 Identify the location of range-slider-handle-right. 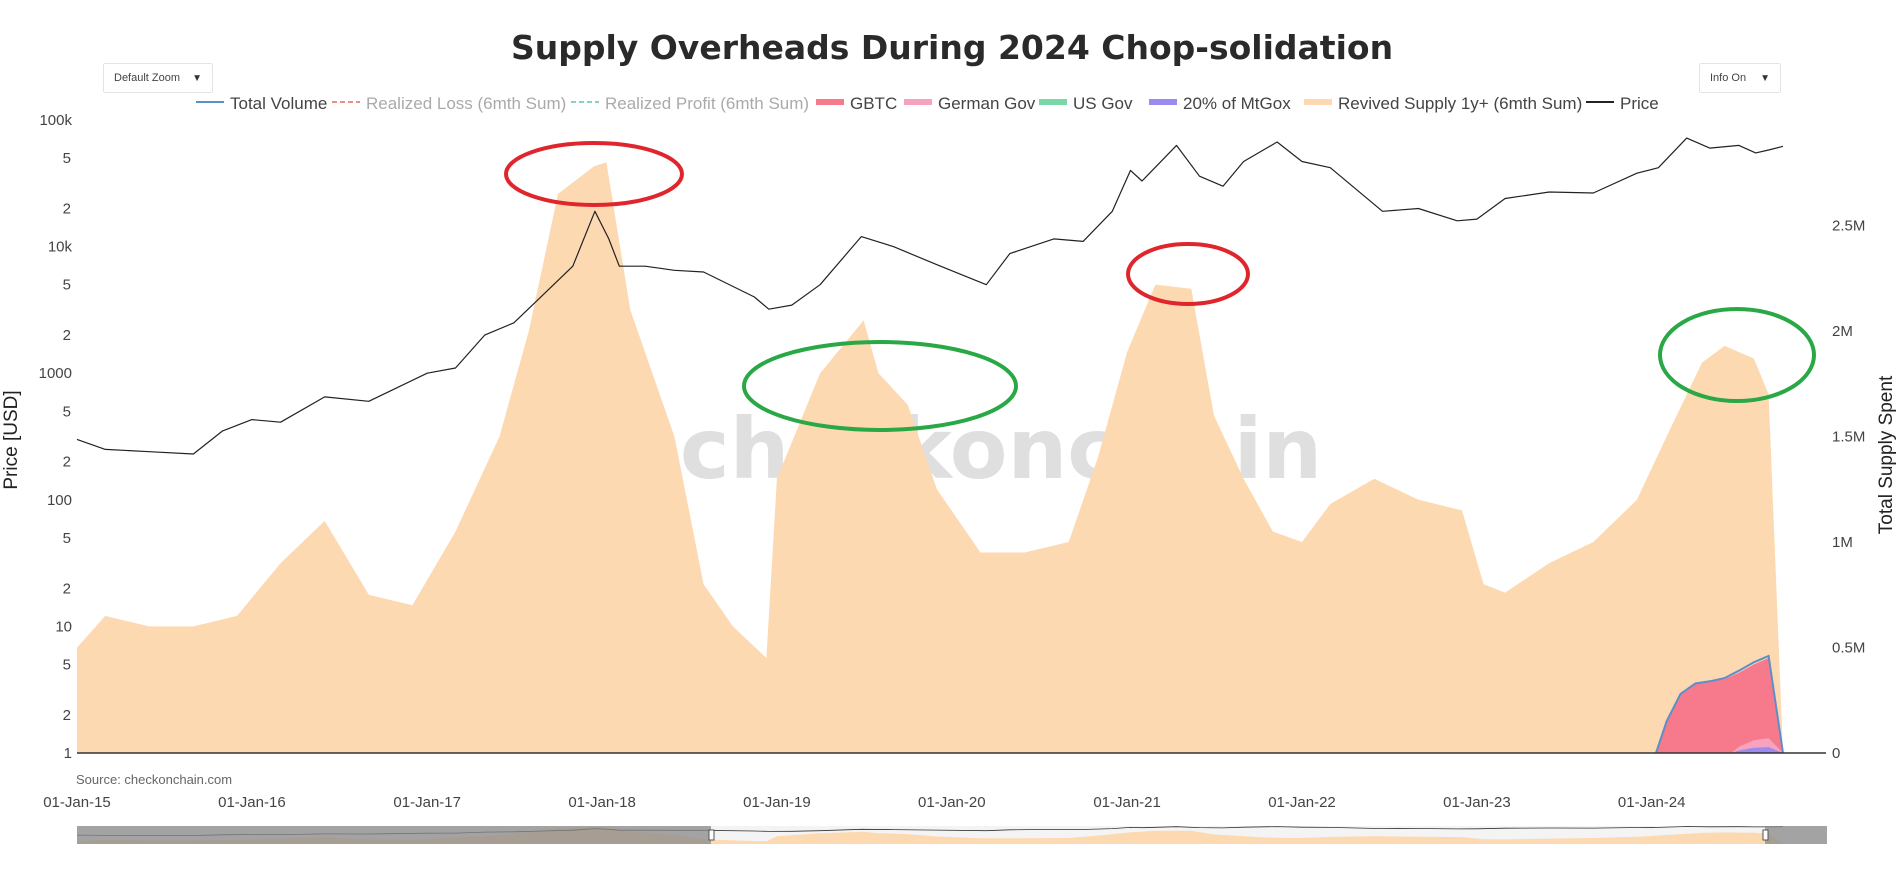
(1765, 835).